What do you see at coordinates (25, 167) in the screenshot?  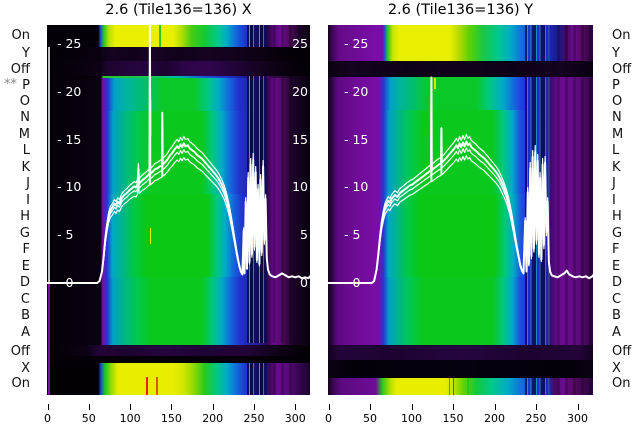 I see `row-label-left-k-8: K` at bounding box center [25, 167].